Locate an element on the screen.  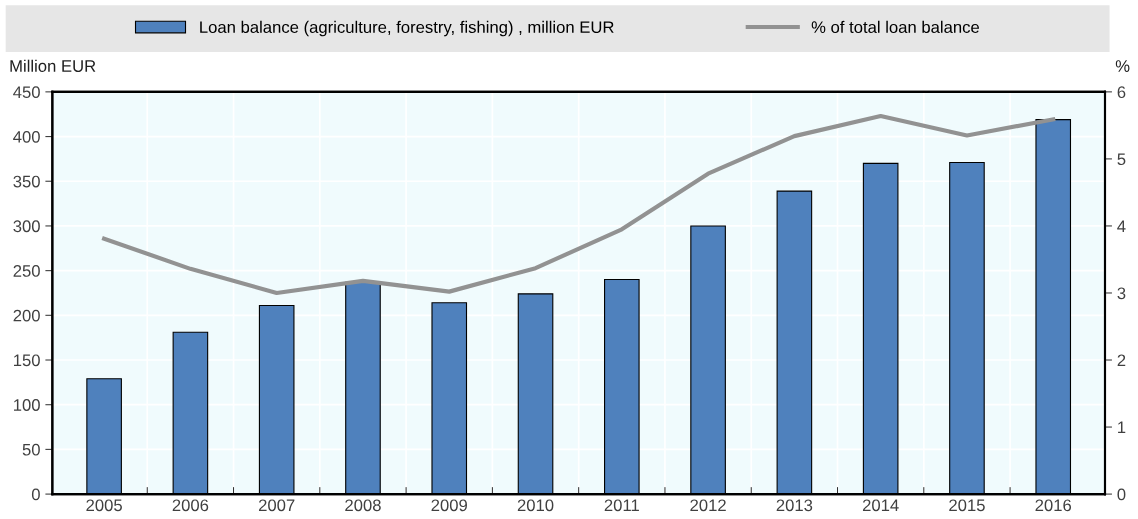
x-tick-label: 2014 is located at coordinates (880, 505).